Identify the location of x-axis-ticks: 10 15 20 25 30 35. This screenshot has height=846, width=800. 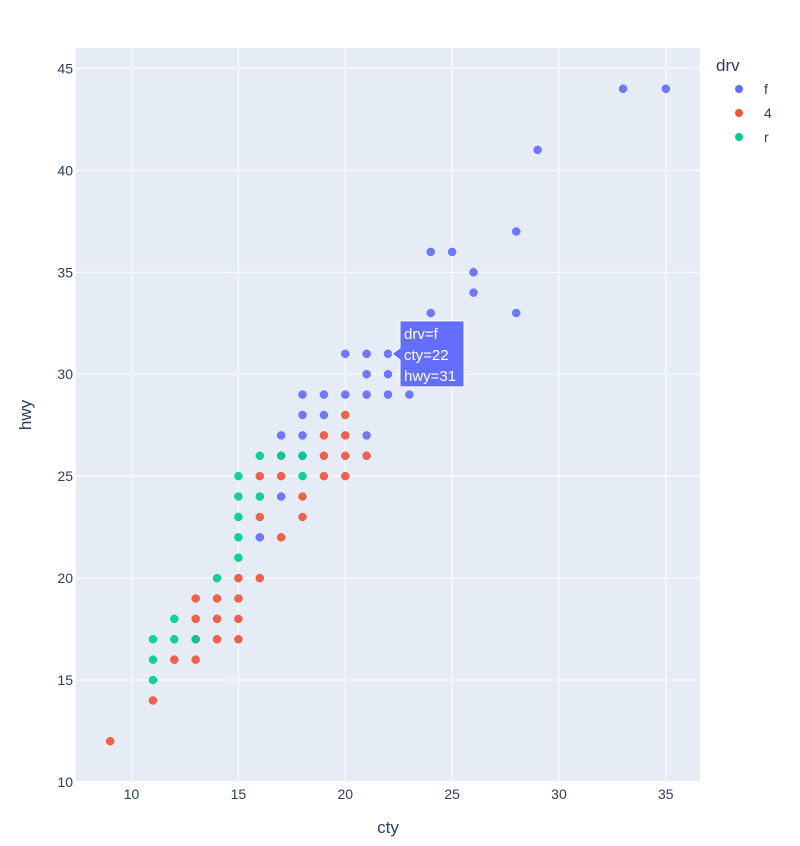
(399, 794).